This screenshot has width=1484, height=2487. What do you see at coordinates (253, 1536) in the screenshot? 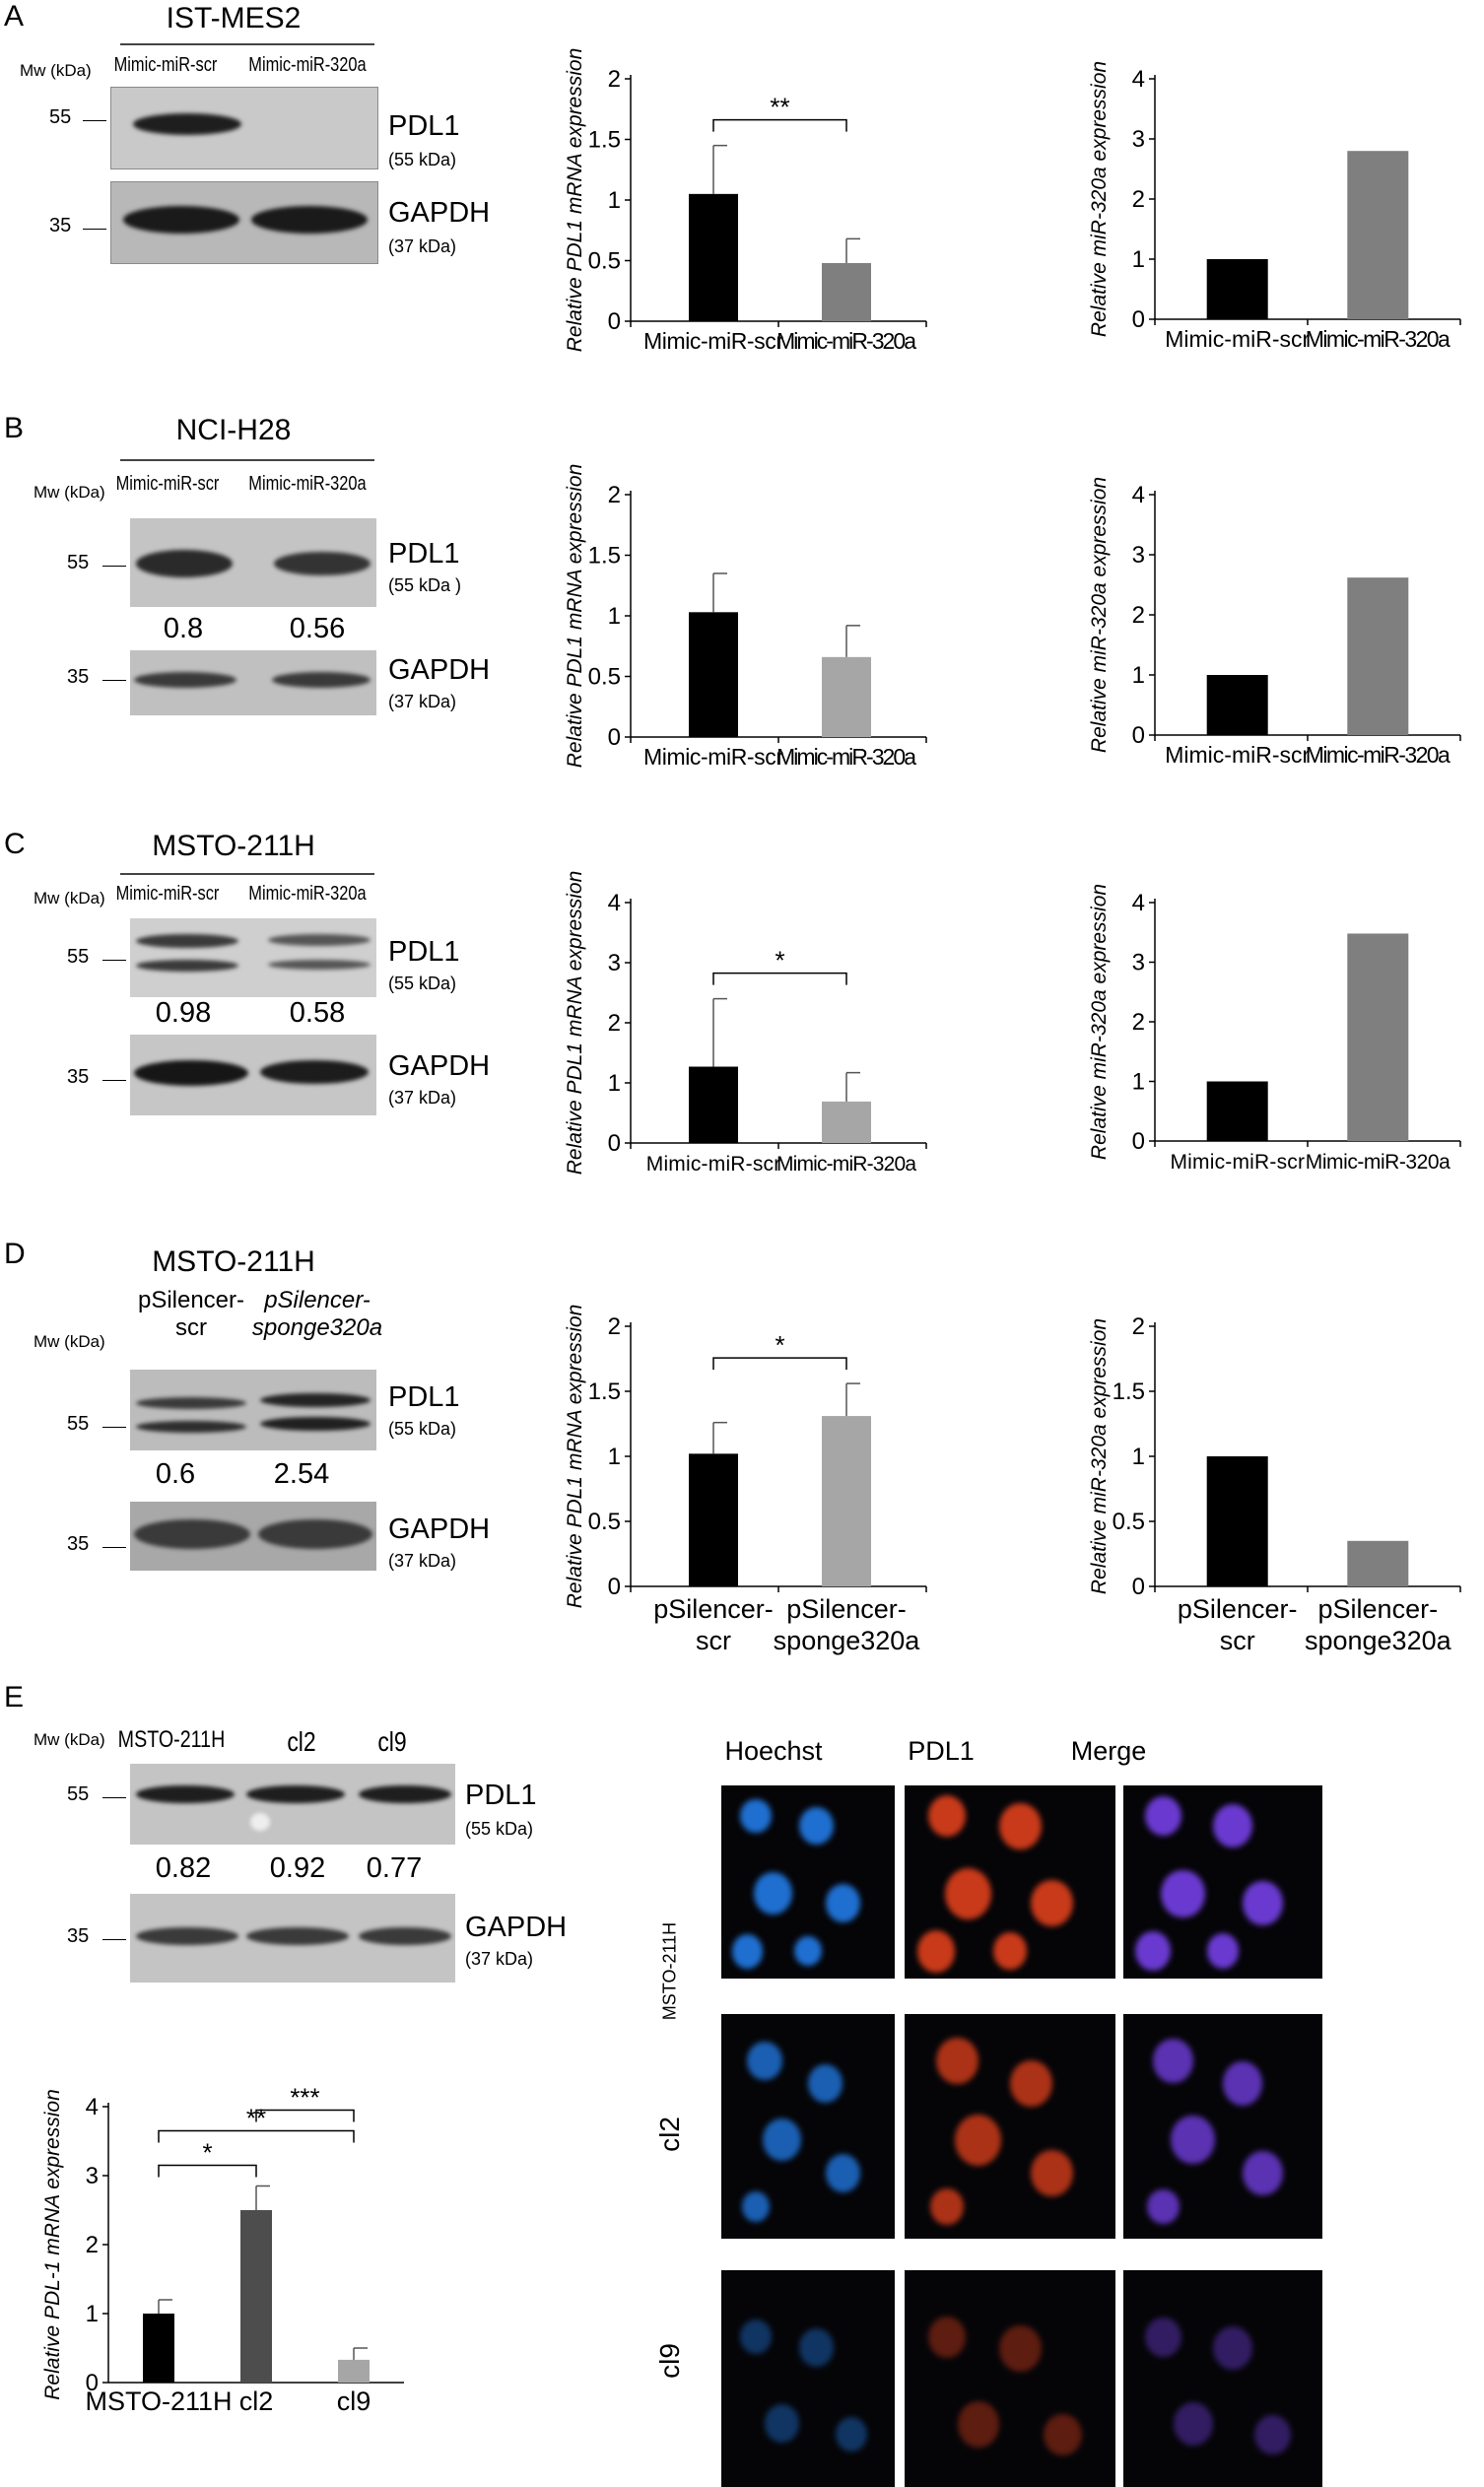
I see `western-blot-gapdh` at bounding box center [253, 1536].